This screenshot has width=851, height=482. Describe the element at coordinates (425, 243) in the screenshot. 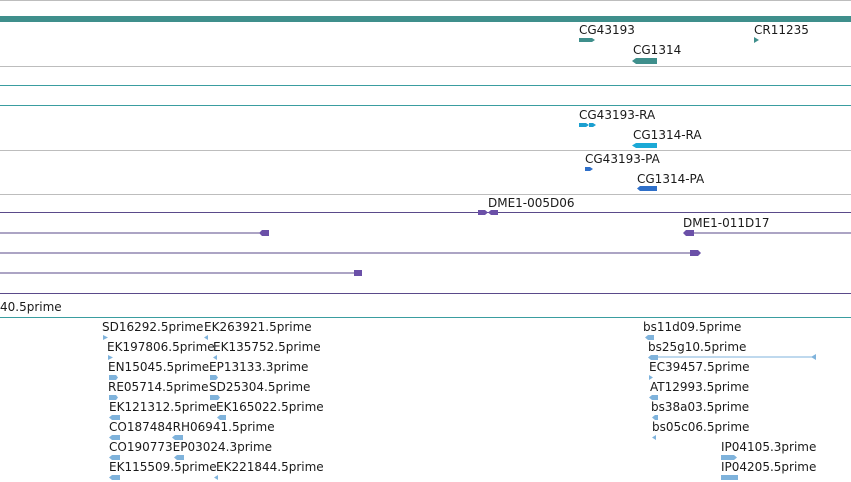

I see `clone-features` at that location.